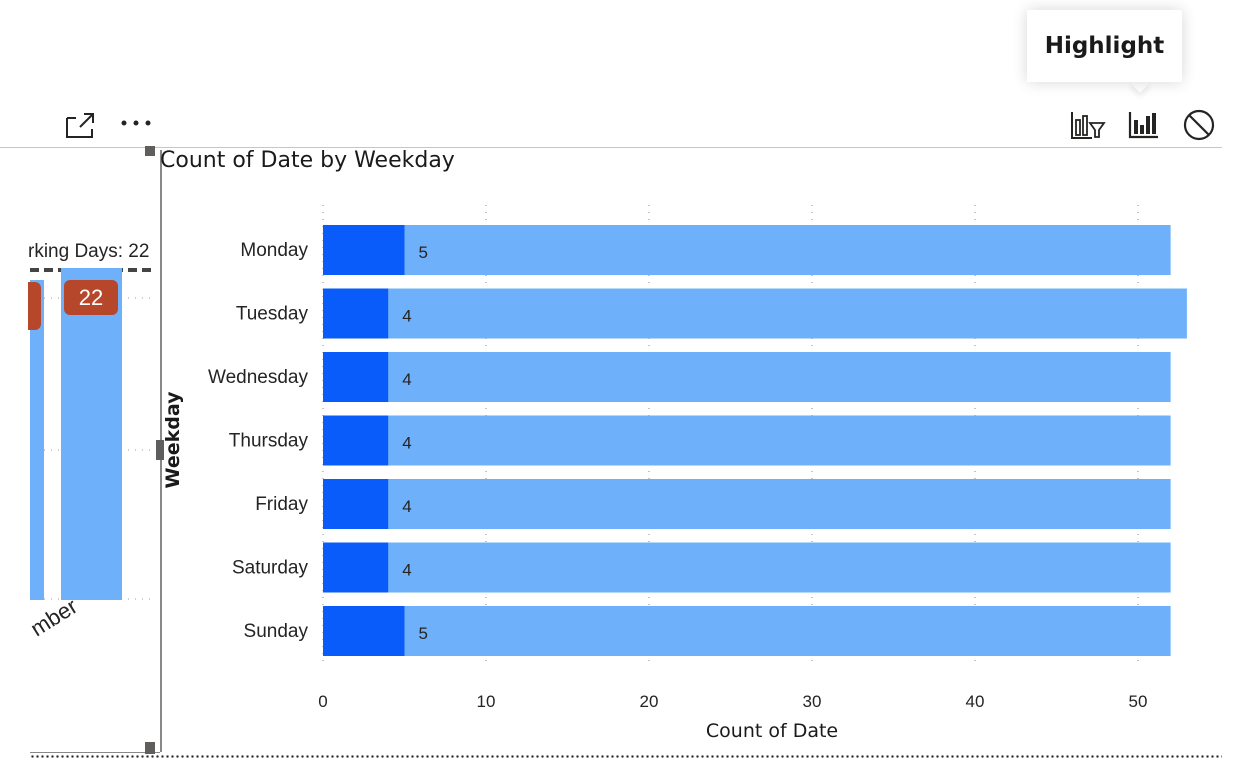  What do you see at coordinates (307, 160) in the screenshot?
I see `chart-title: Count of Date by Weekday` at bounding box center [307, 160].